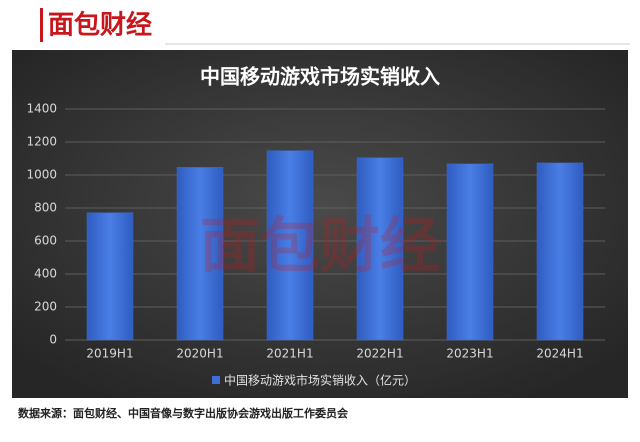 This screenshot has width=640, height=442. Describe the element at coordinates (183, 413) in the screenshot. I see `source-note: 数据来源：面包财经、中国音像与数字出版协会游戏出版工作委员会` at that location.